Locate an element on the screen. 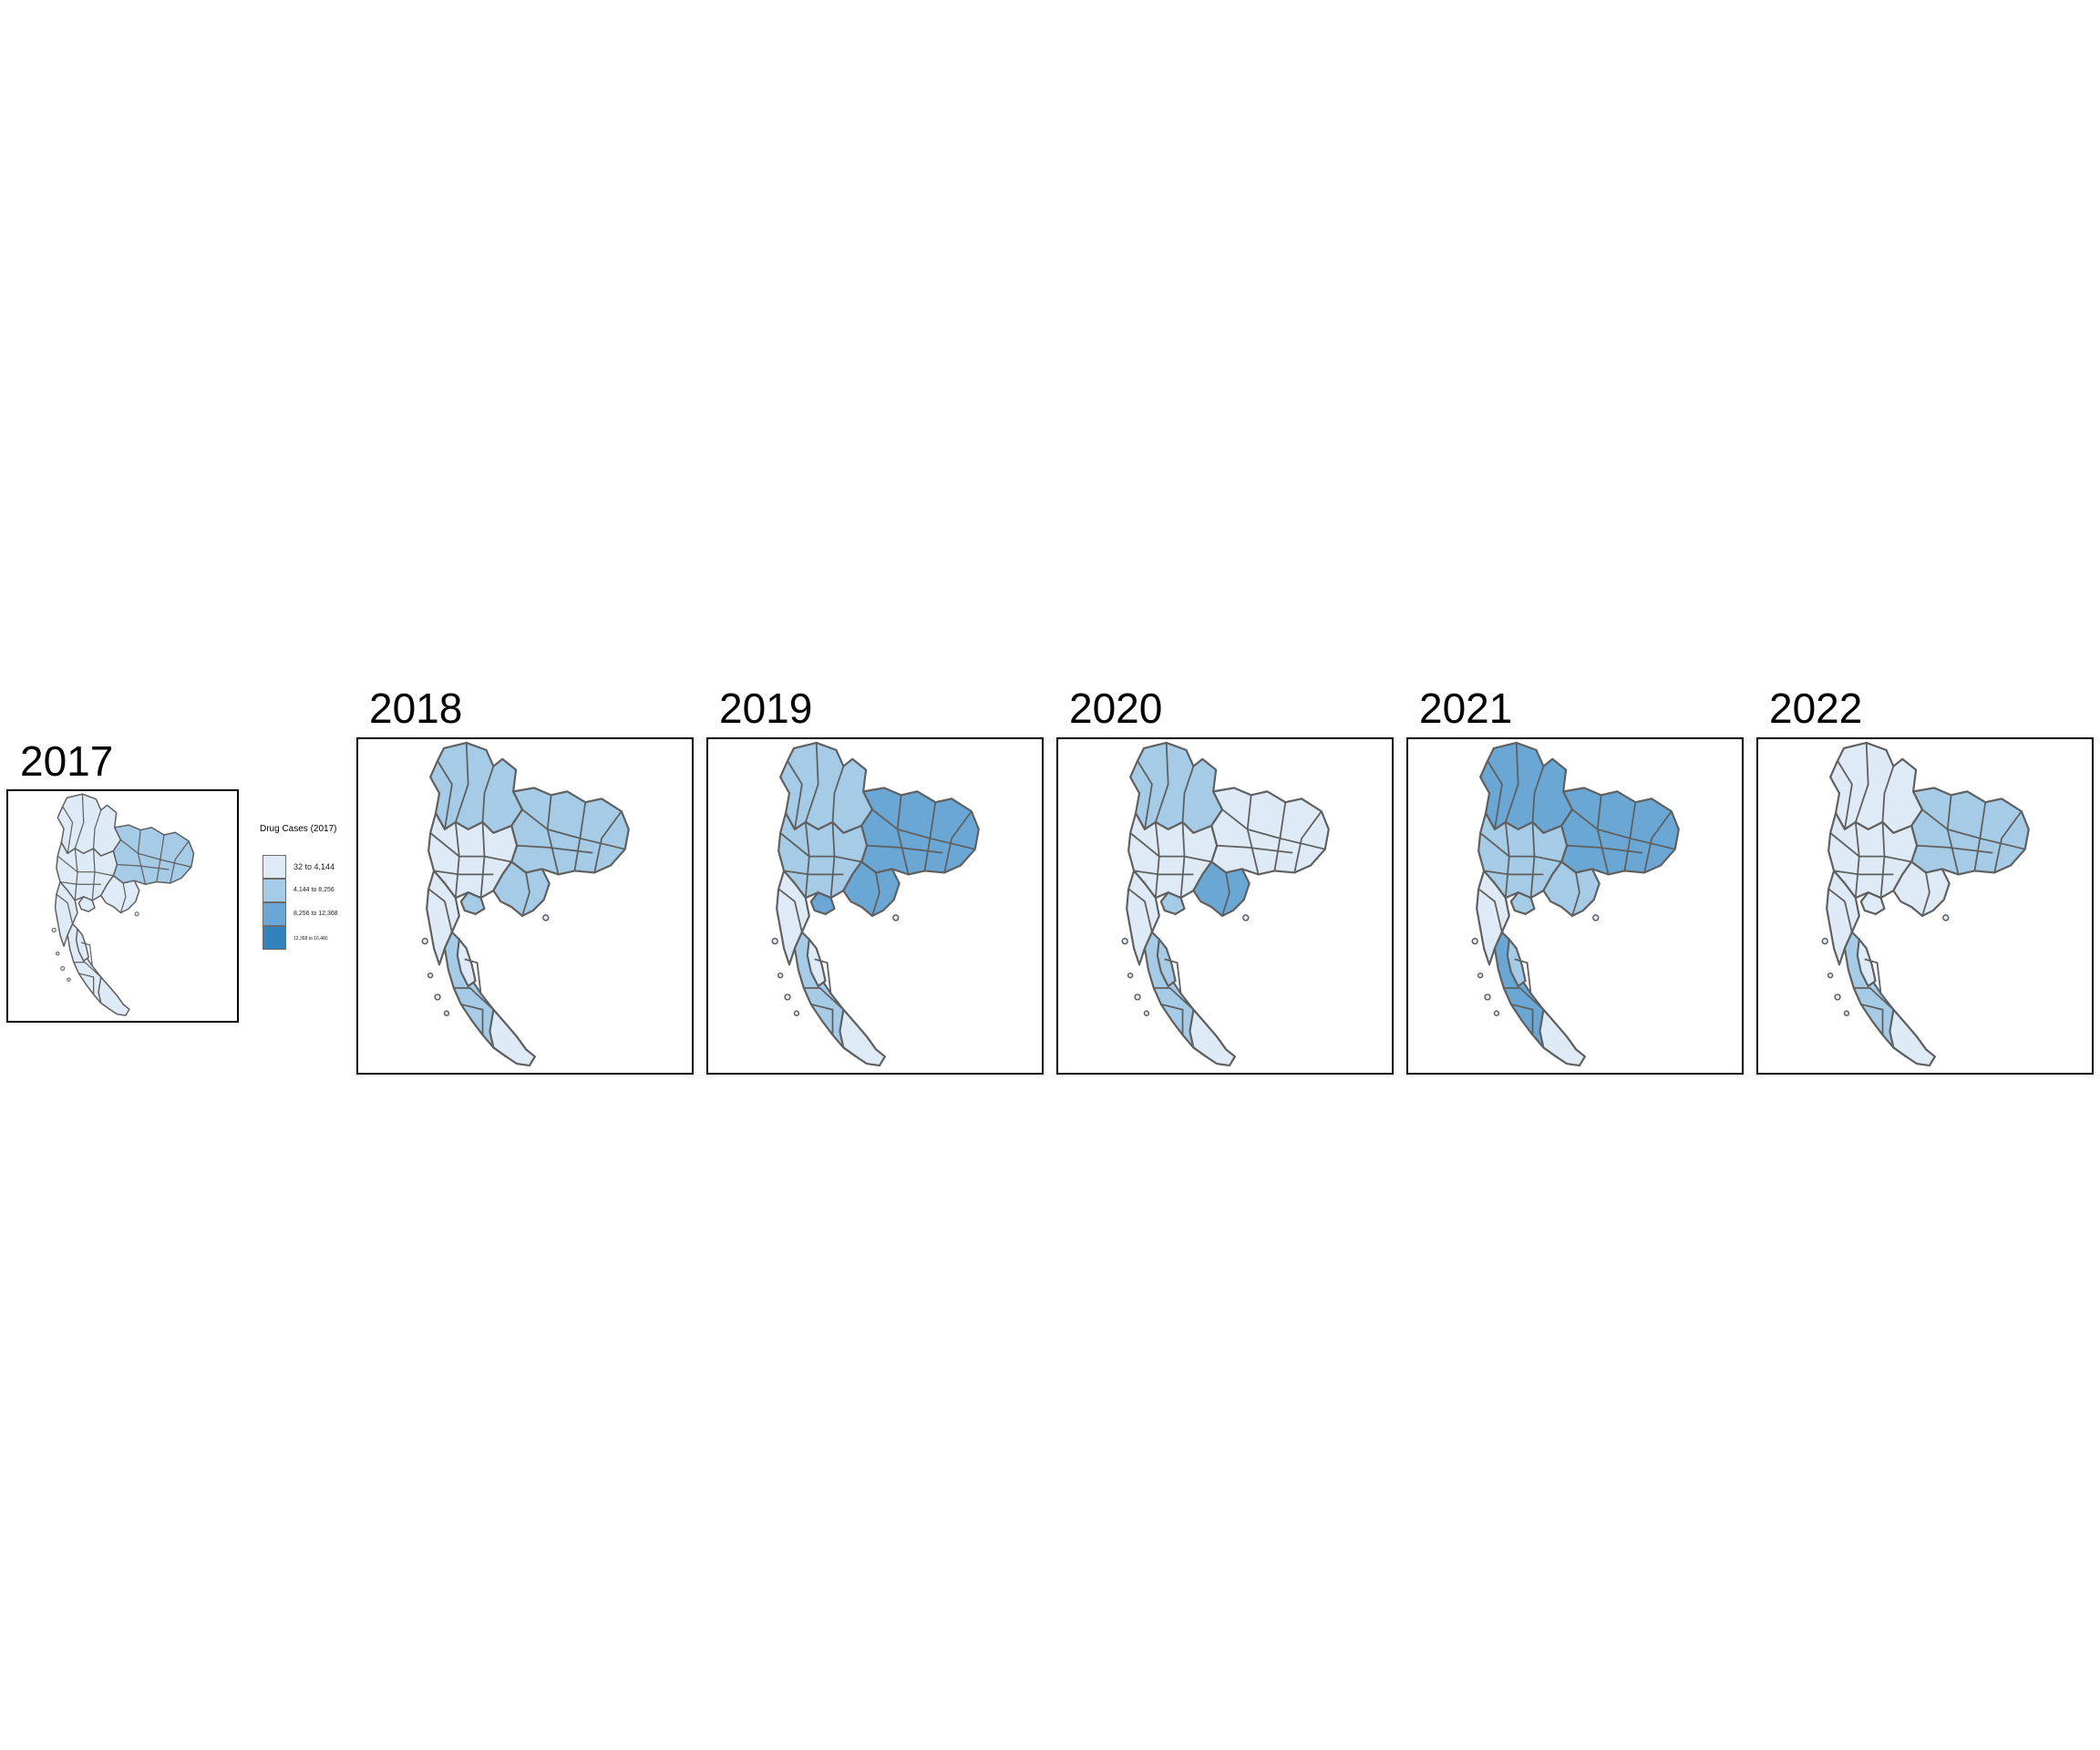  map-panel-2020 is located at coordinates (1225, 906).